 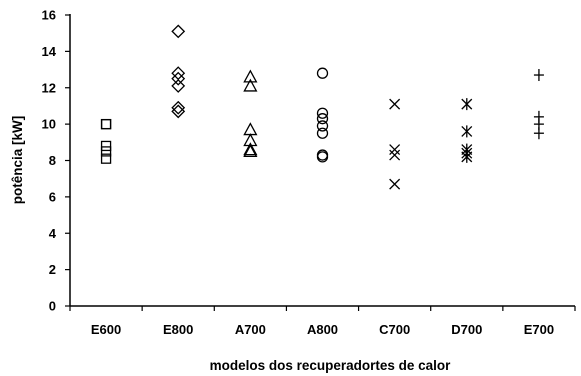 I want to click on x-tick-label: E600, so click(x=106, y=329).